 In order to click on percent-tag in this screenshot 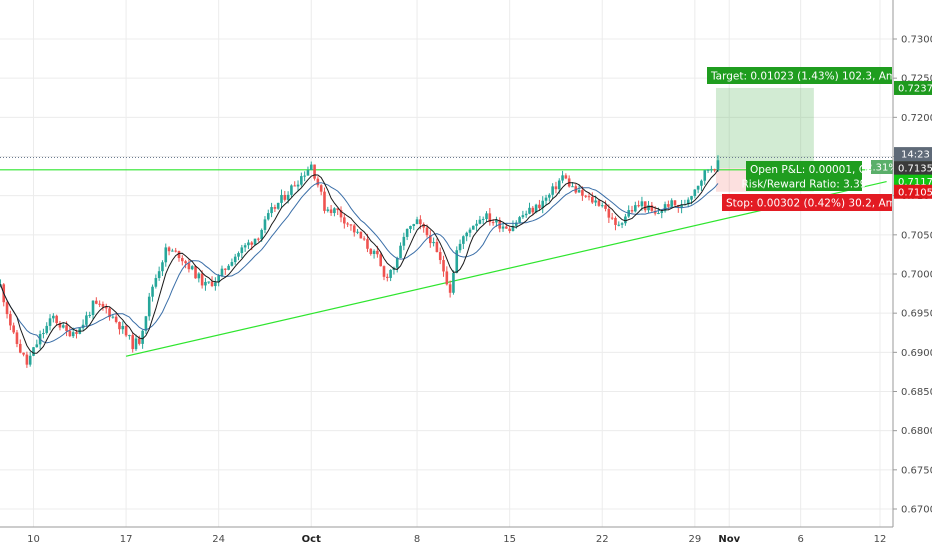, I will do `click(882, 167)`.